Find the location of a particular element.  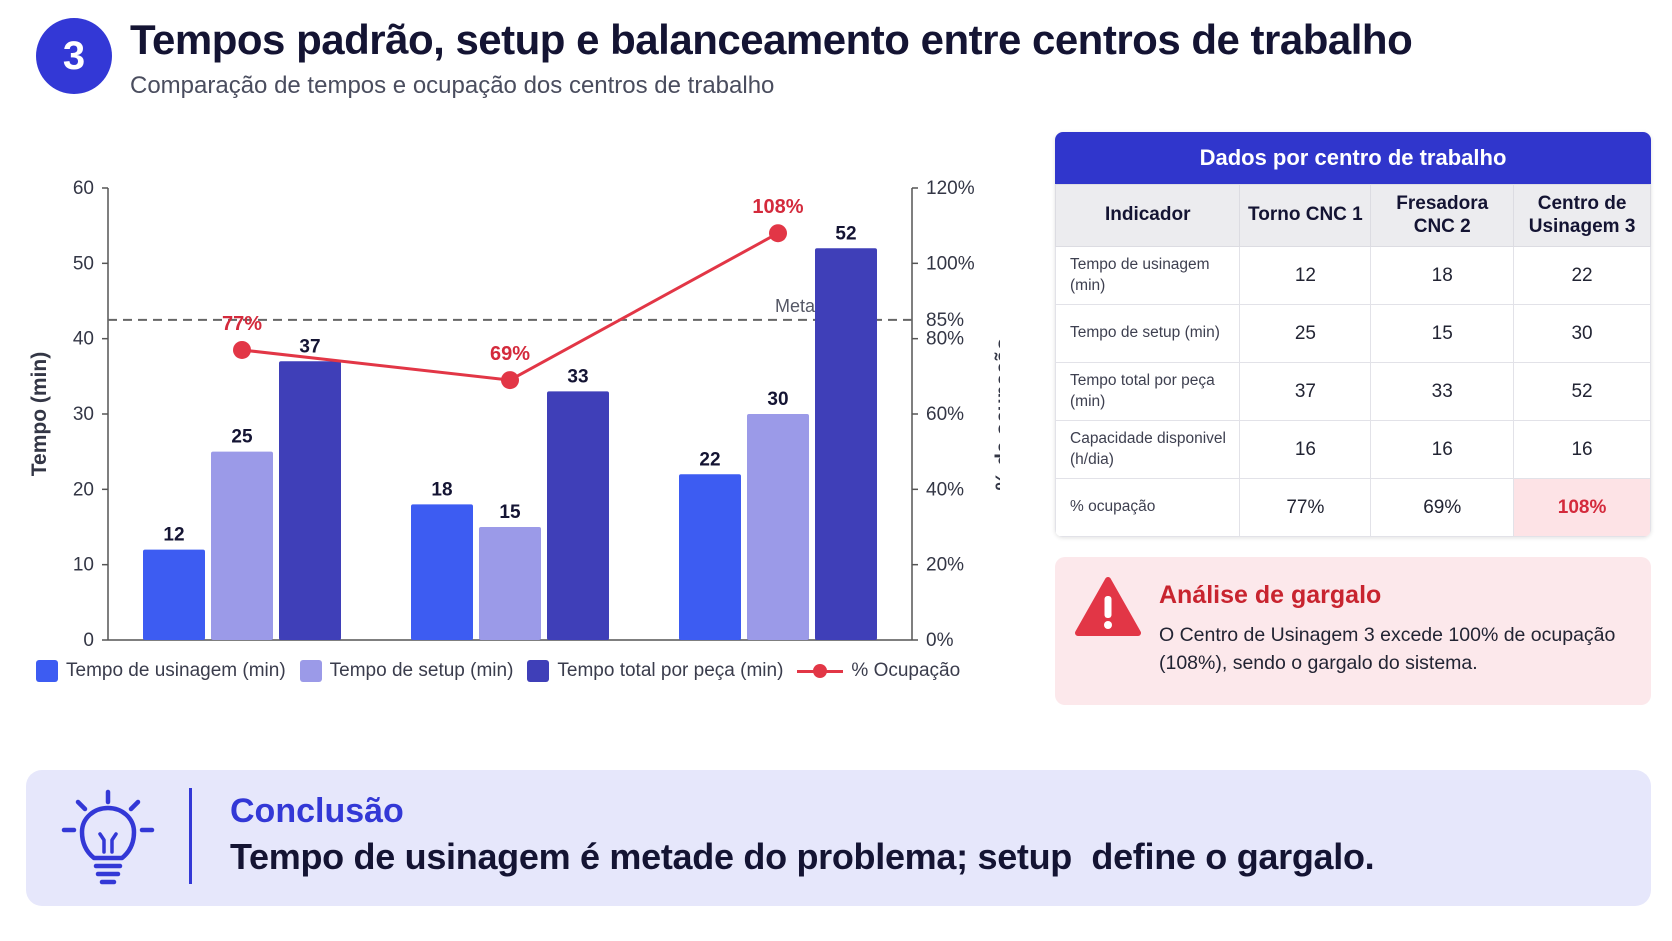

table-cell: 33 is located at coordinates (1442, 391).